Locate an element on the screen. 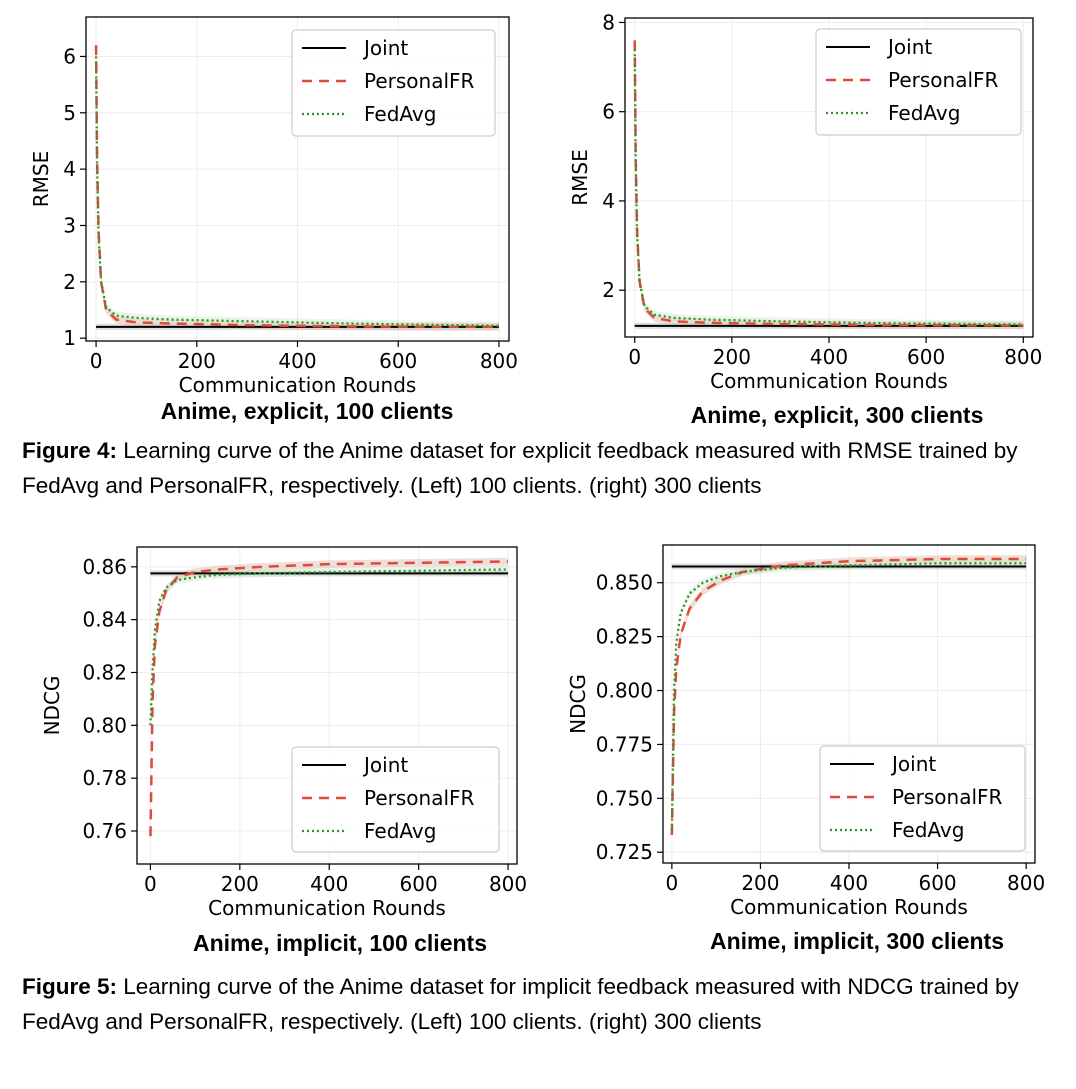 The width and height of the screenshot is (1076, 1089). y-tick-label: 3 is located at coordinates (69, 225).